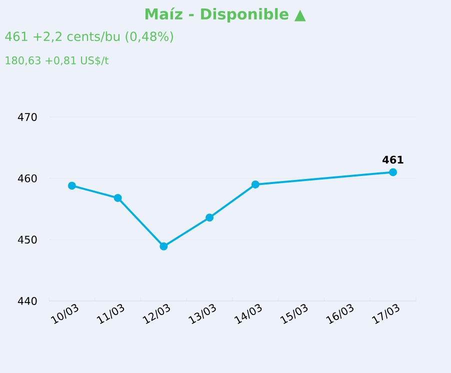 The height and width of the screenshot is (373, 451). I want to click on chart-subtitle: 461 +2,2 cents/bu (0,48%), so click(89, 37).